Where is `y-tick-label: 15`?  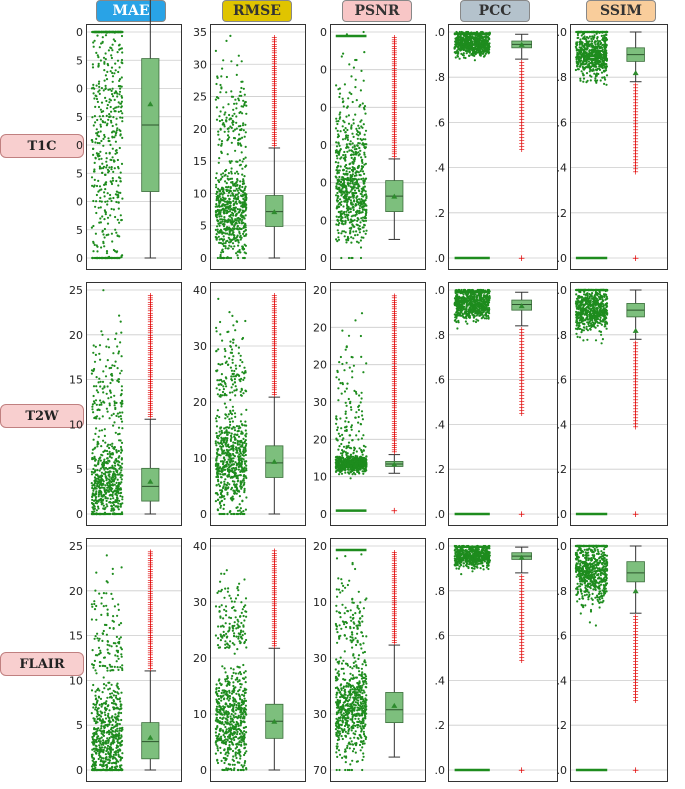
y-tick-label: 15 is located at coordinates (200, 161).